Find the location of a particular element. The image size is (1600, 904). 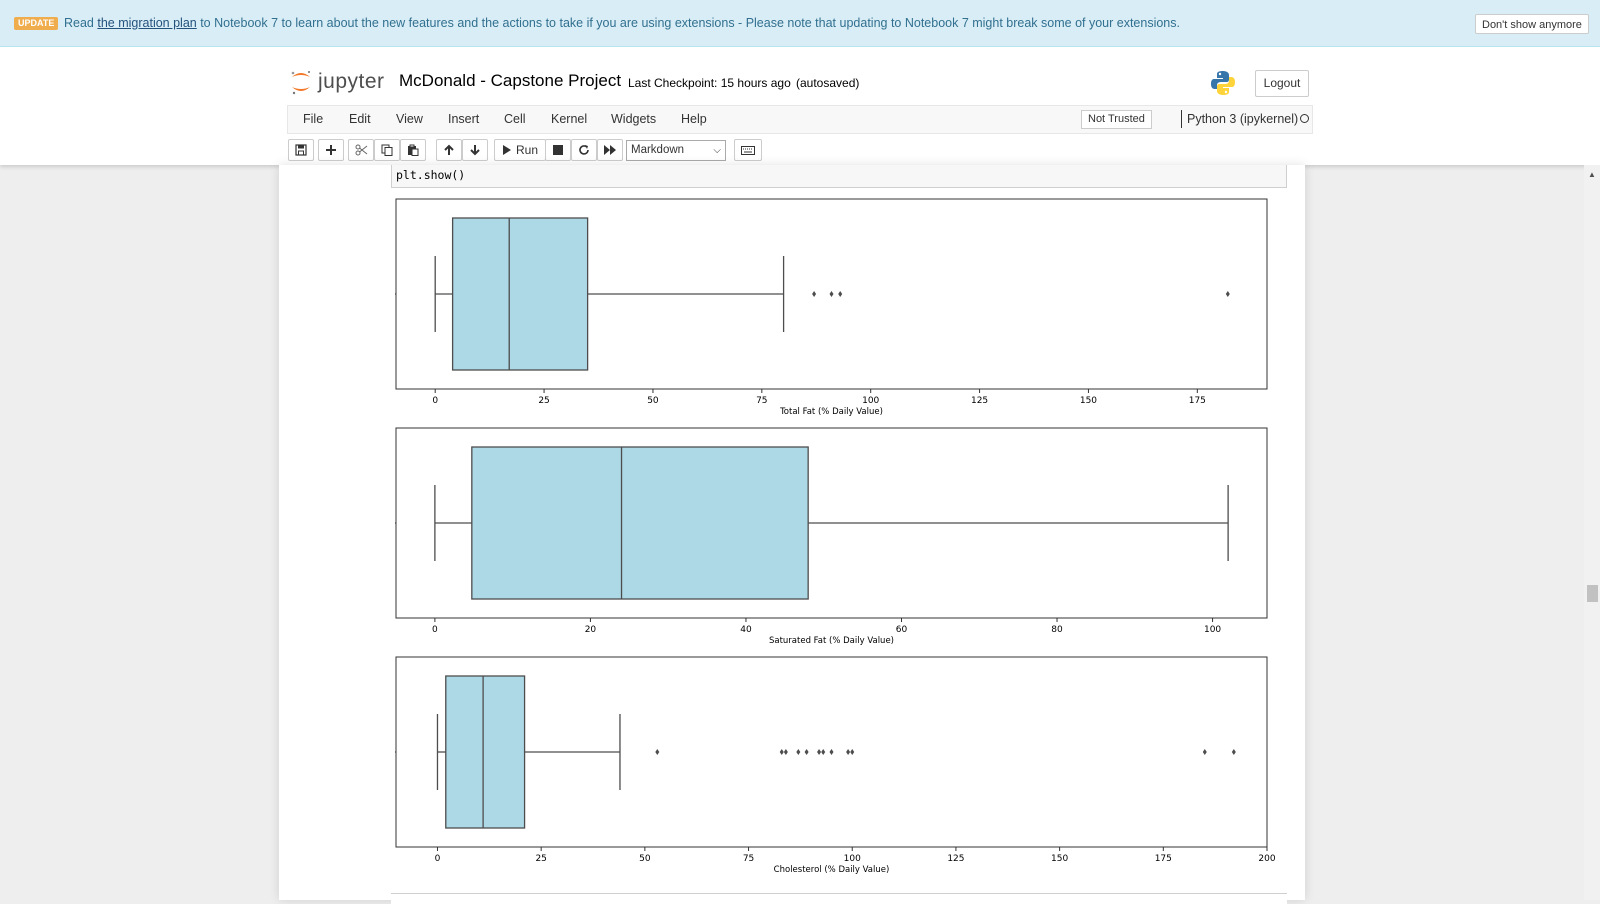

menu-widgets: Widgets is located at coordinates (634, 119).